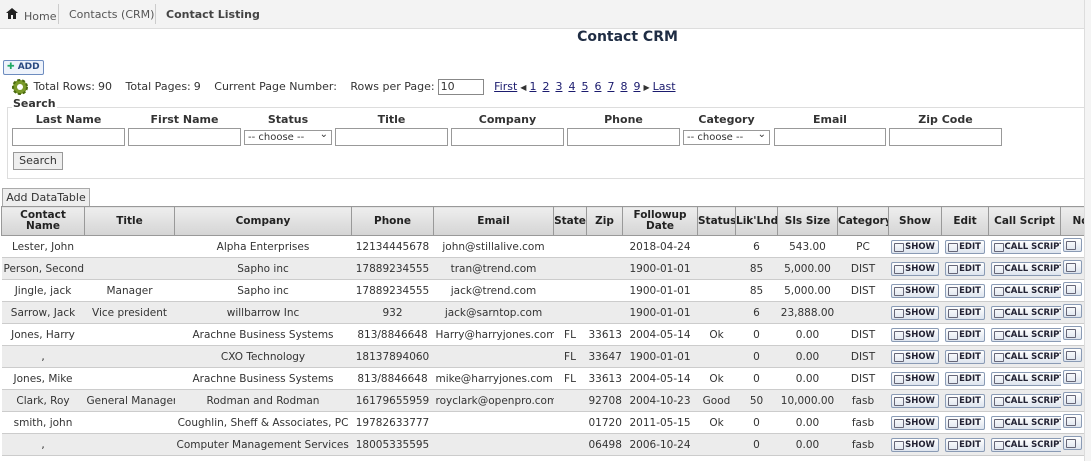  I want to click on first-link: First, so click(506, 86).